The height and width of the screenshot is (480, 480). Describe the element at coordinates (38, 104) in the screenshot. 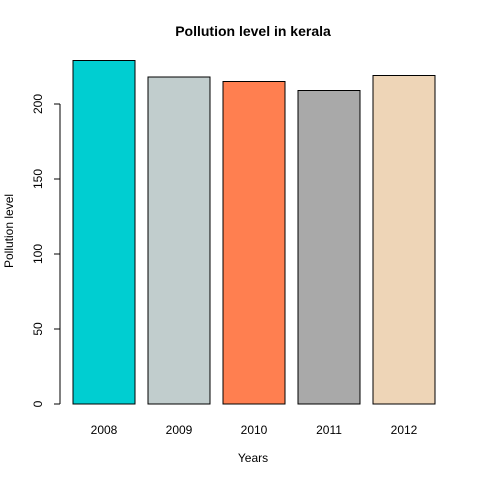

I see `y-tick-label-200: 200` at that location.